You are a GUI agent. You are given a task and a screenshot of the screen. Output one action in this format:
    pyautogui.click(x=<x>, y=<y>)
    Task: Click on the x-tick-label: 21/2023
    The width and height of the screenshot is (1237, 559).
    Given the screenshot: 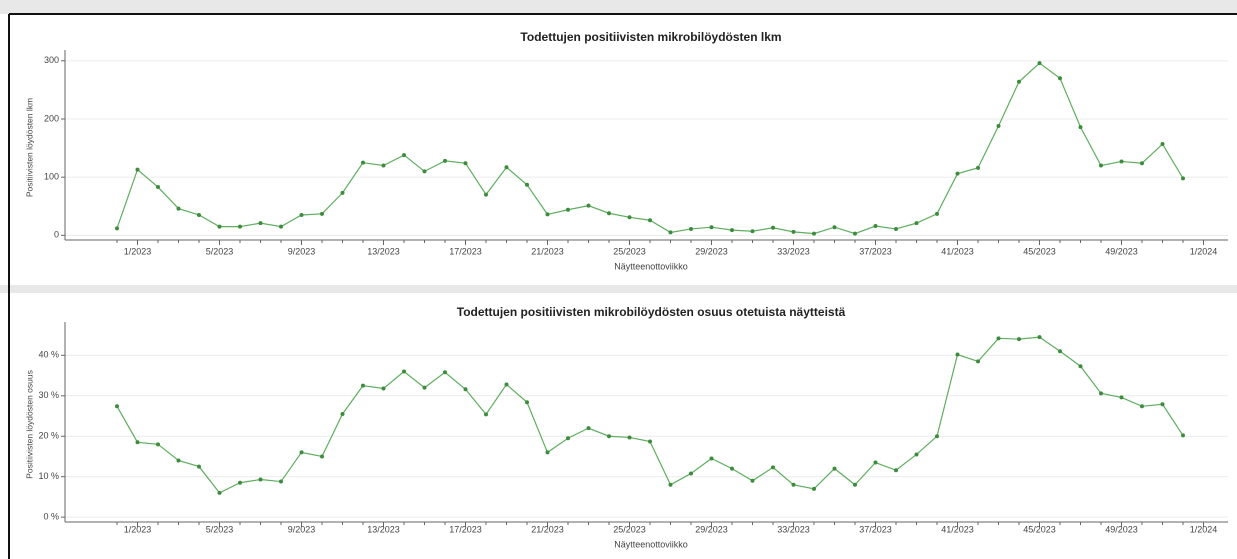 What is the action you would take?
    pyautogui.click(x=547, y=529)
    